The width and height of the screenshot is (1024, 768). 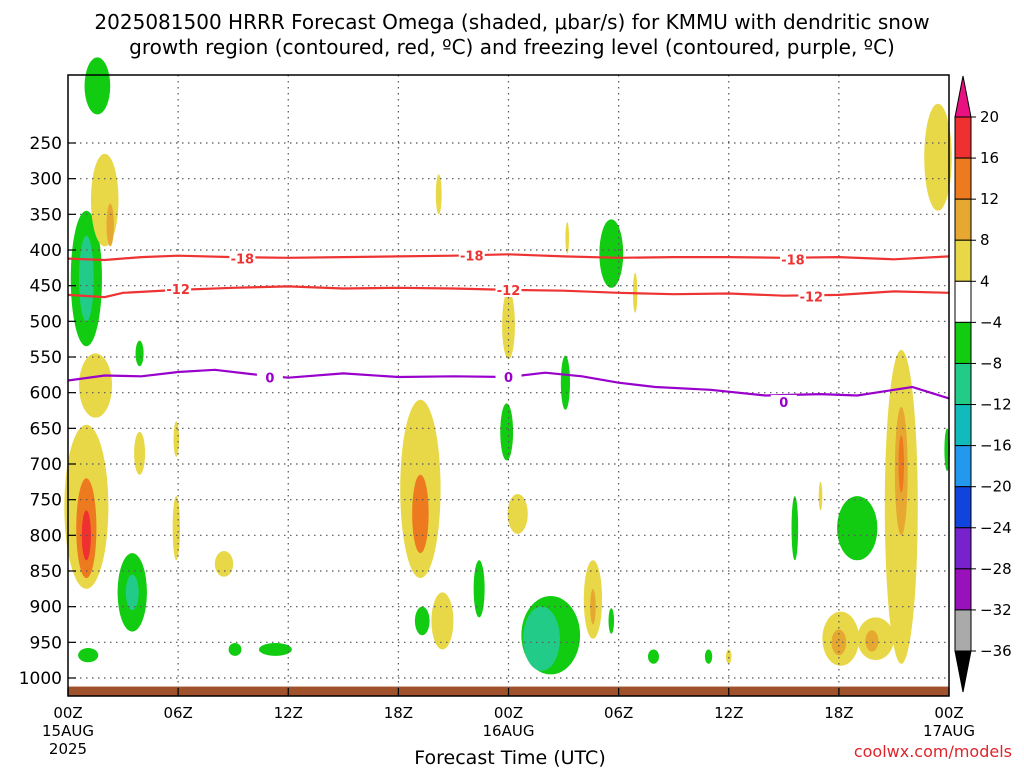 What do you see at coordinates (46, 180) in the screenshot?
I see `y-tick-label: 300` at bounding box center [46, 180].